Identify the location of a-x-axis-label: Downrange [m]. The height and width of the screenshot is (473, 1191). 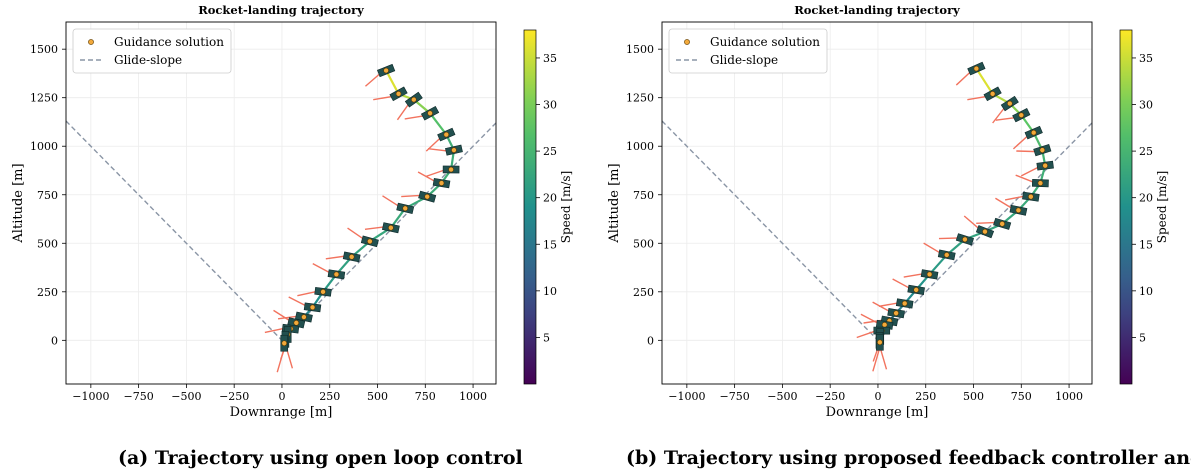
(281, 412).